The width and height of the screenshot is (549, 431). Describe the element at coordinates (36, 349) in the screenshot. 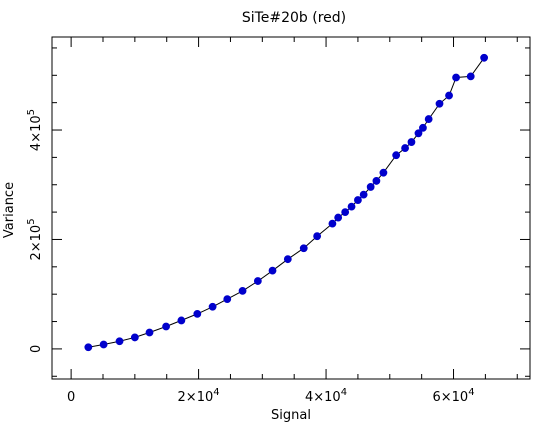

I see `y-tick-label: 0` at that location.